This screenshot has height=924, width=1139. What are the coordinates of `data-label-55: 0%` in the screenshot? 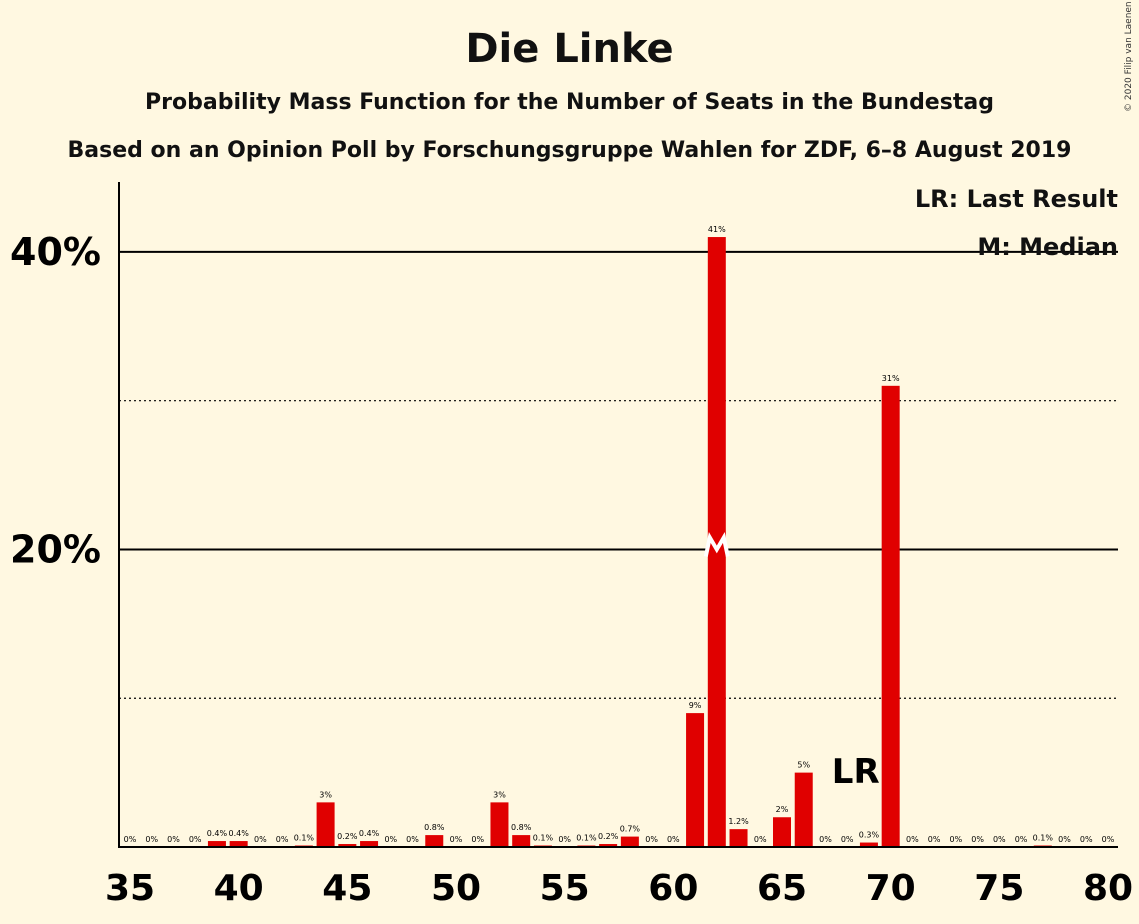 It's located at (564, 839).